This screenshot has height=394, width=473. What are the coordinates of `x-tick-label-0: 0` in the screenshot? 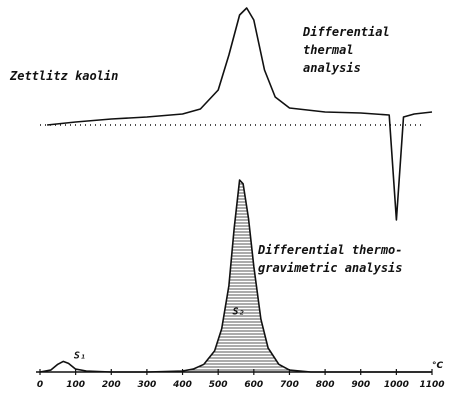 It's located at (40, 385).